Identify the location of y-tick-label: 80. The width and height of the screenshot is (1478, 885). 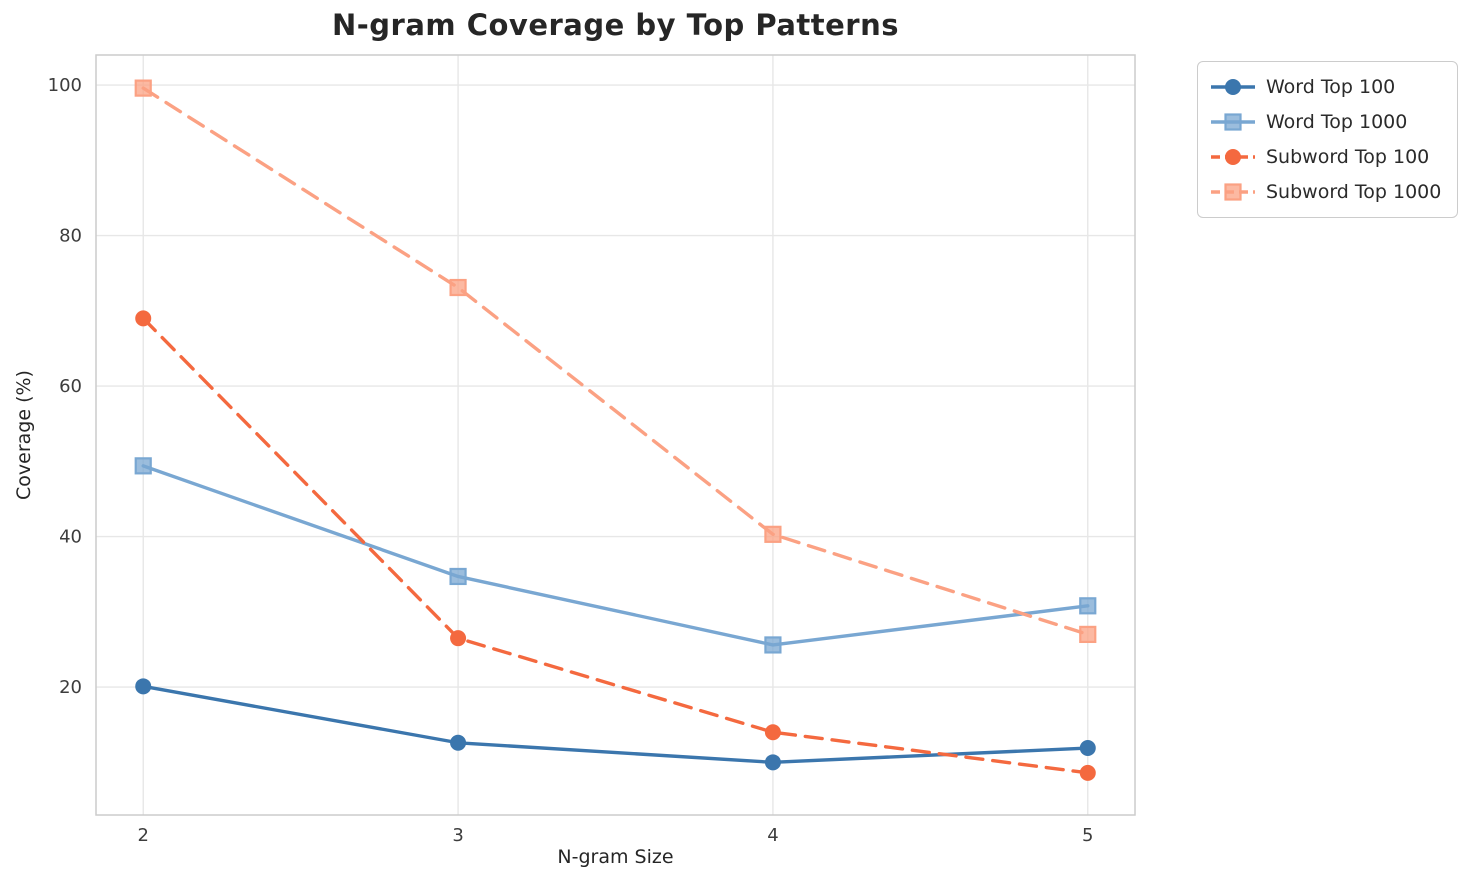
(70, 236).